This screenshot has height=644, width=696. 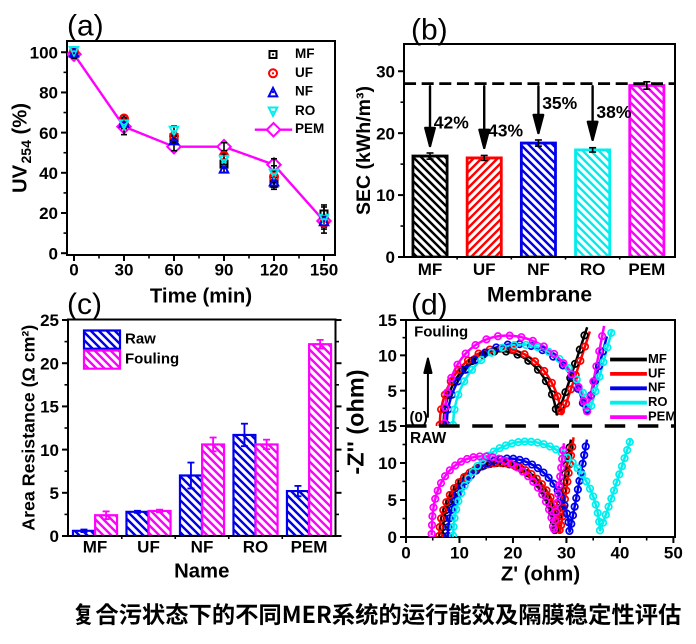 I want to click on svg-text: Z' (ohm), so click(x=540, y=575).